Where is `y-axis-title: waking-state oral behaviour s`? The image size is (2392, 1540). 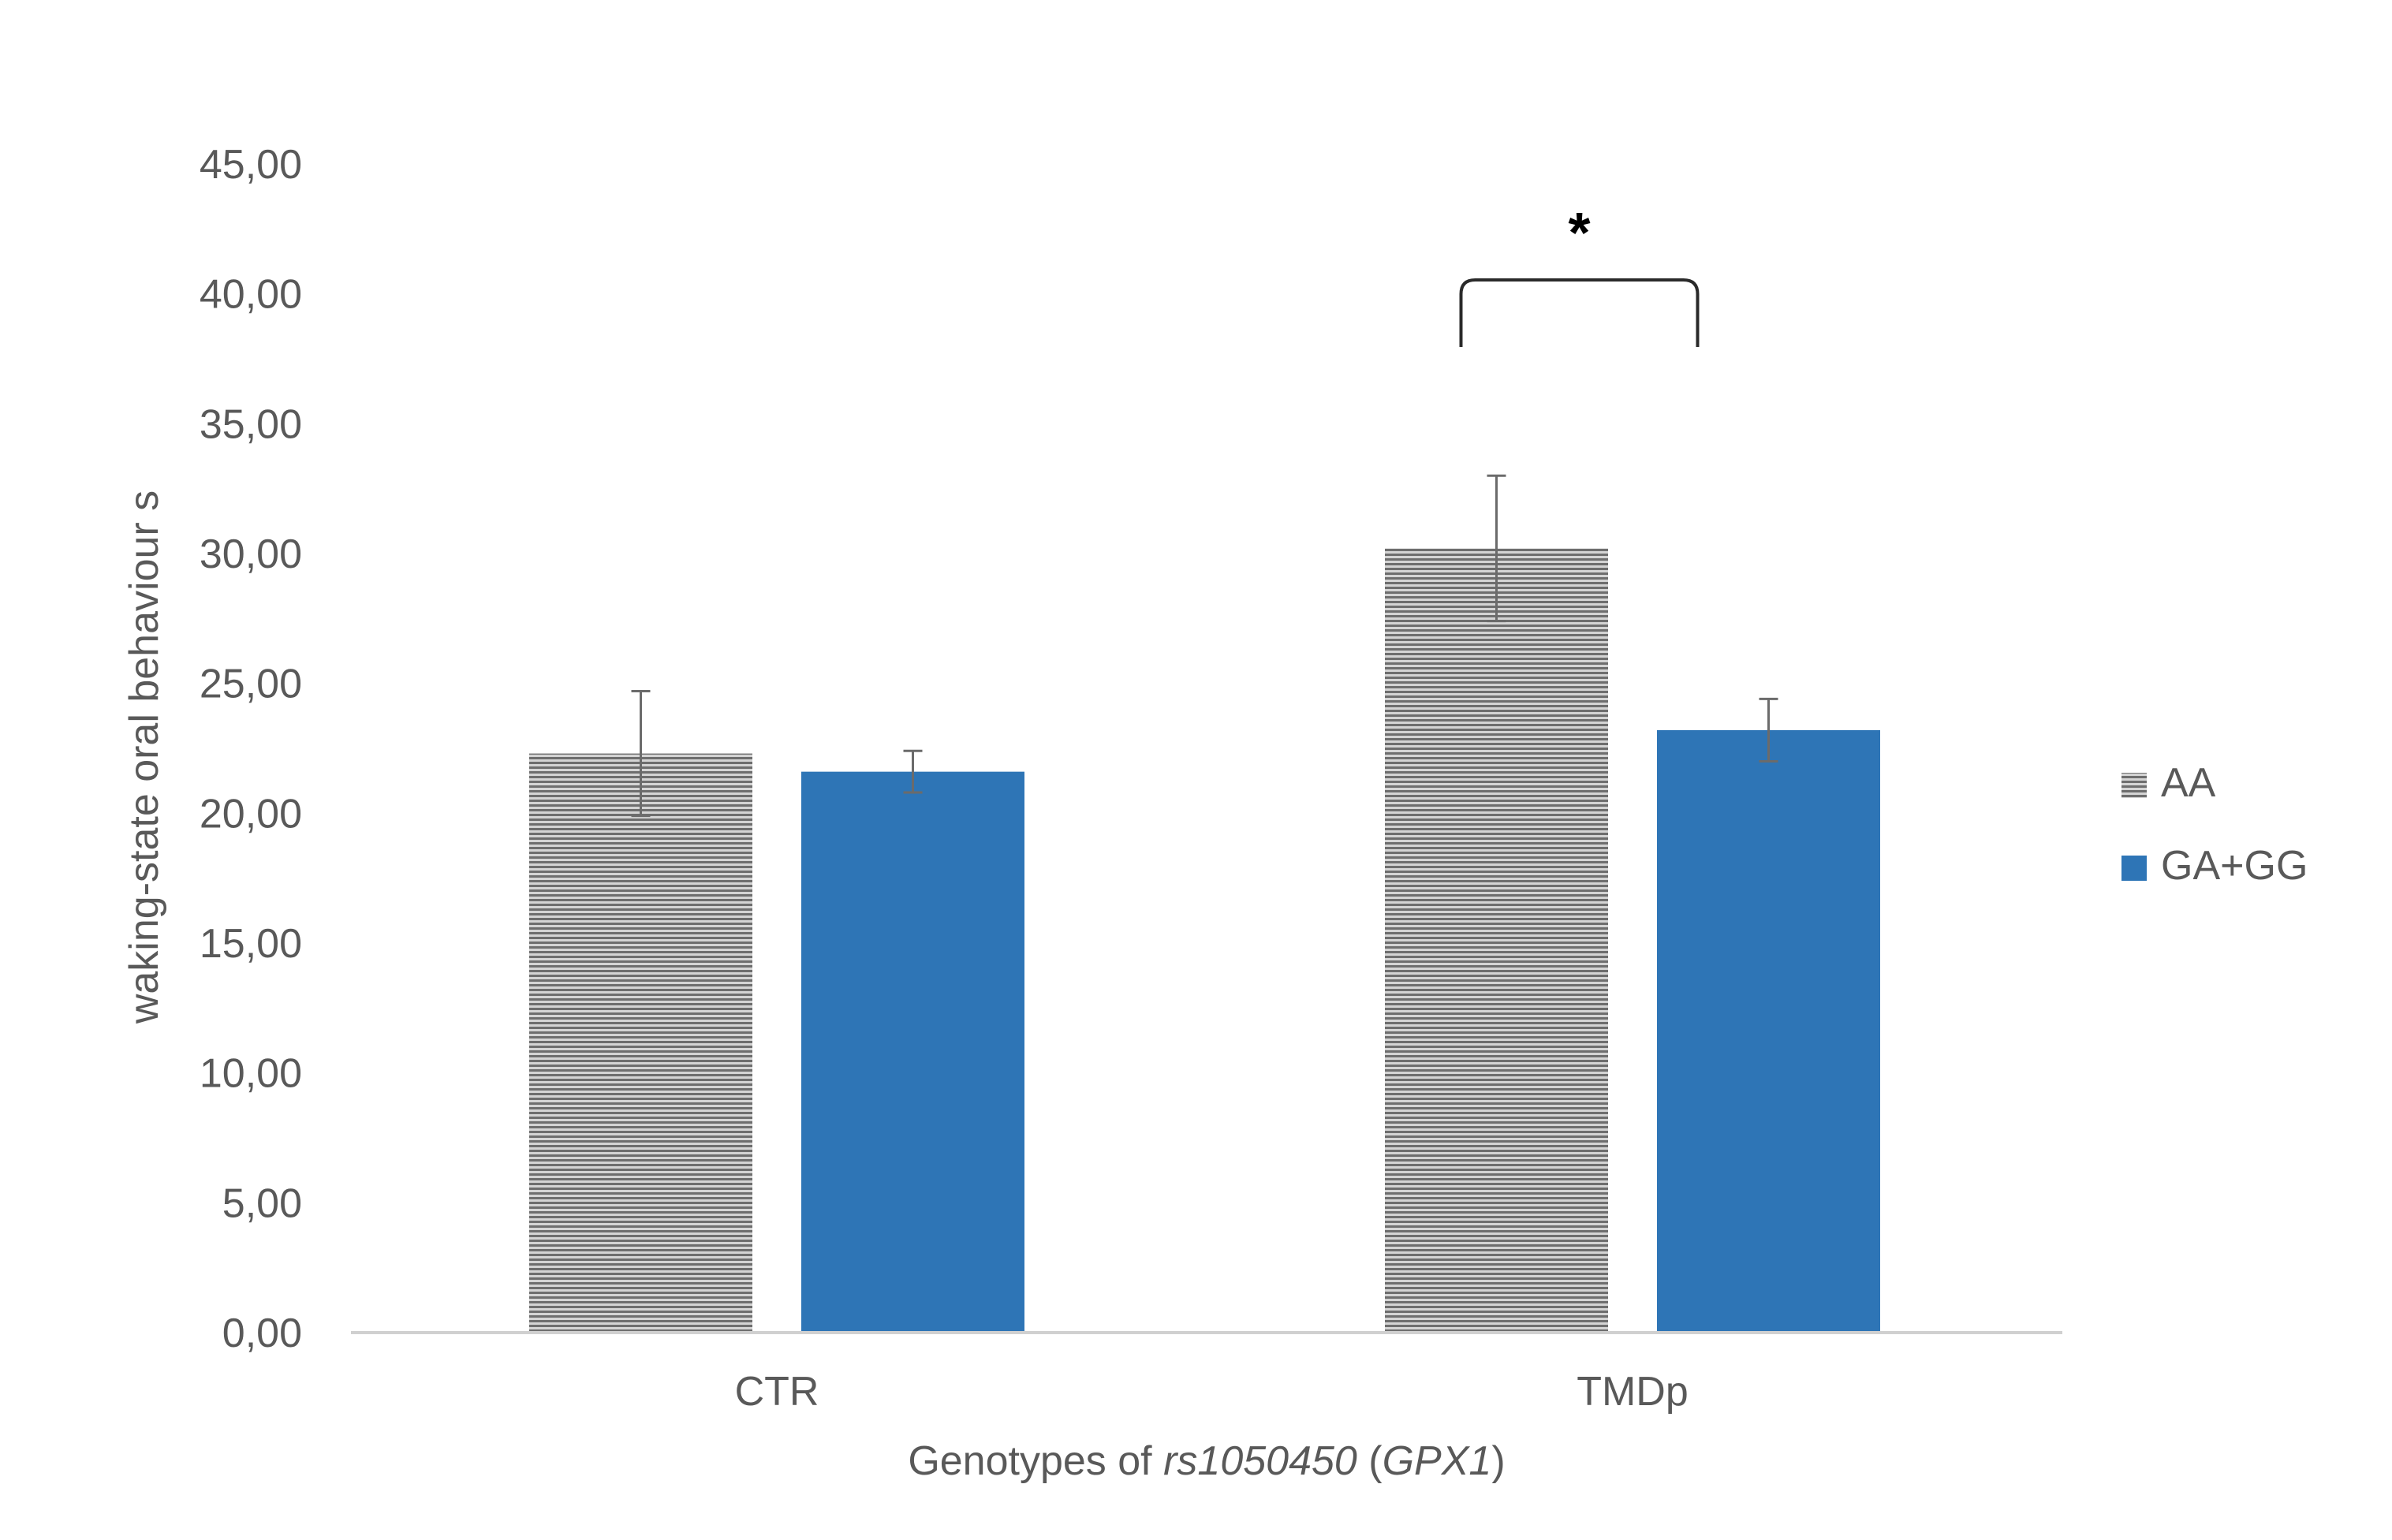
y-axis-title: waking-state oral behaviour s is located at coordinates (144, 757).